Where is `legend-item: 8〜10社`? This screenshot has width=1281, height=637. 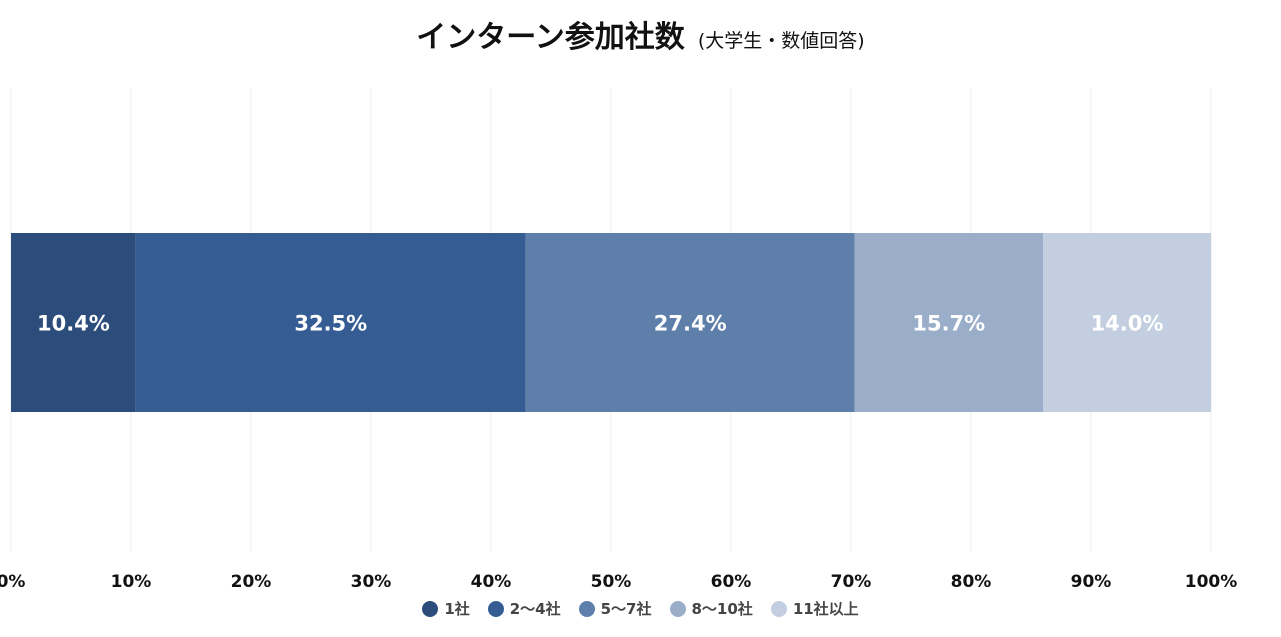
legend-item: 8〜10社 is located at coordinates (711, 608).